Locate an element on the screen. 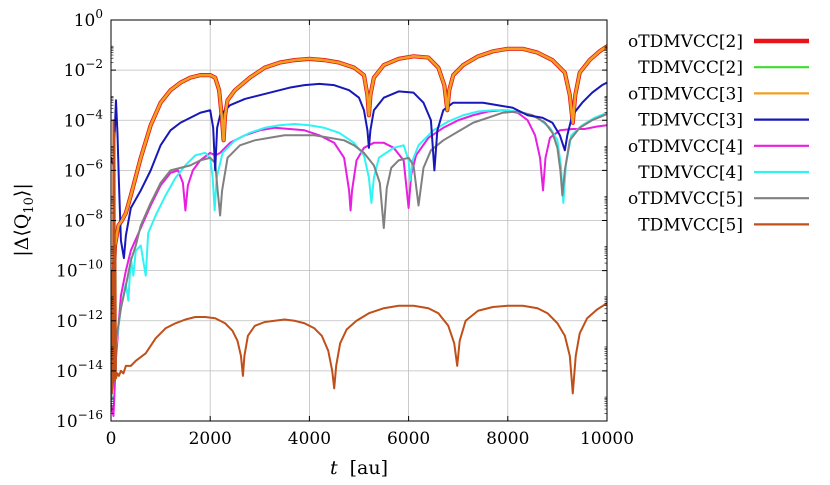  legend-label: TDMVCC[3] is located at coordinates (690, 121).